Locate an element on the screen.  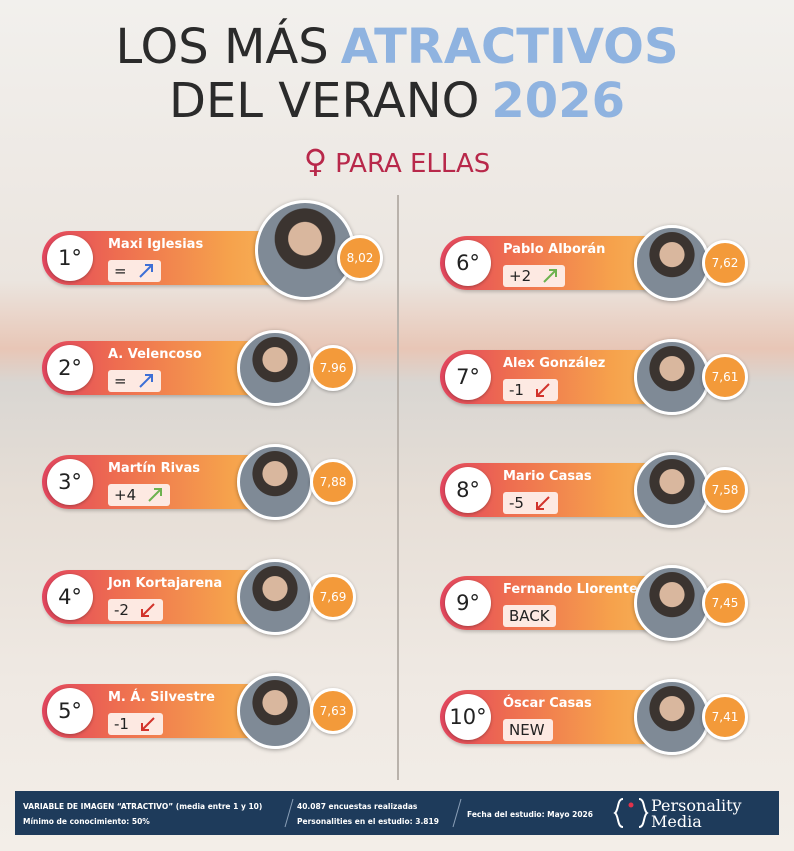
score-bubble: 7,88 is located at coordinates (333, 482).